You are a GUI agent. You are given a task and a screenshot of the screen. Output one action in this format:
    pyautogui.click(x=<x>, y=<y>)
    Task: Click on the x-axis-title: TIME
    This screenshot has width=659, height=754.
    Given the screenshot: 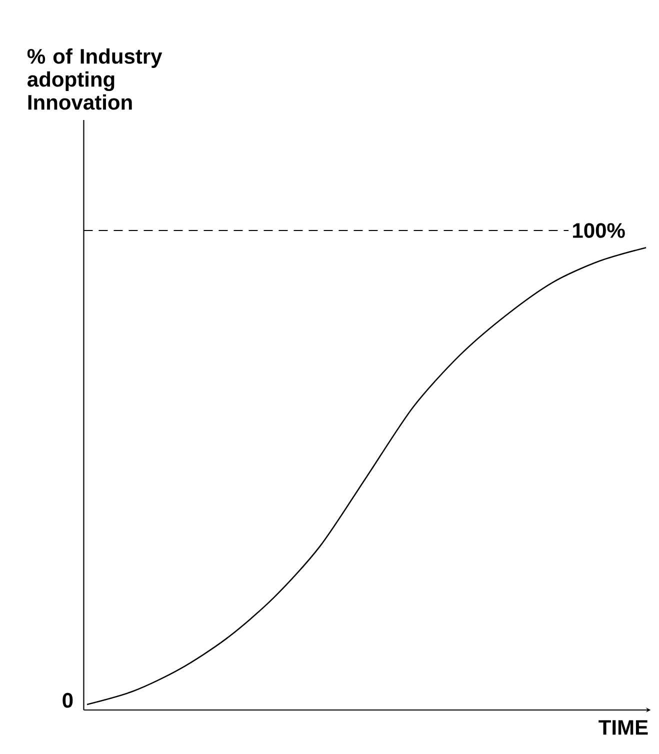 What is the action you would take?
    pyautogui.click(x=623, y=727)
    